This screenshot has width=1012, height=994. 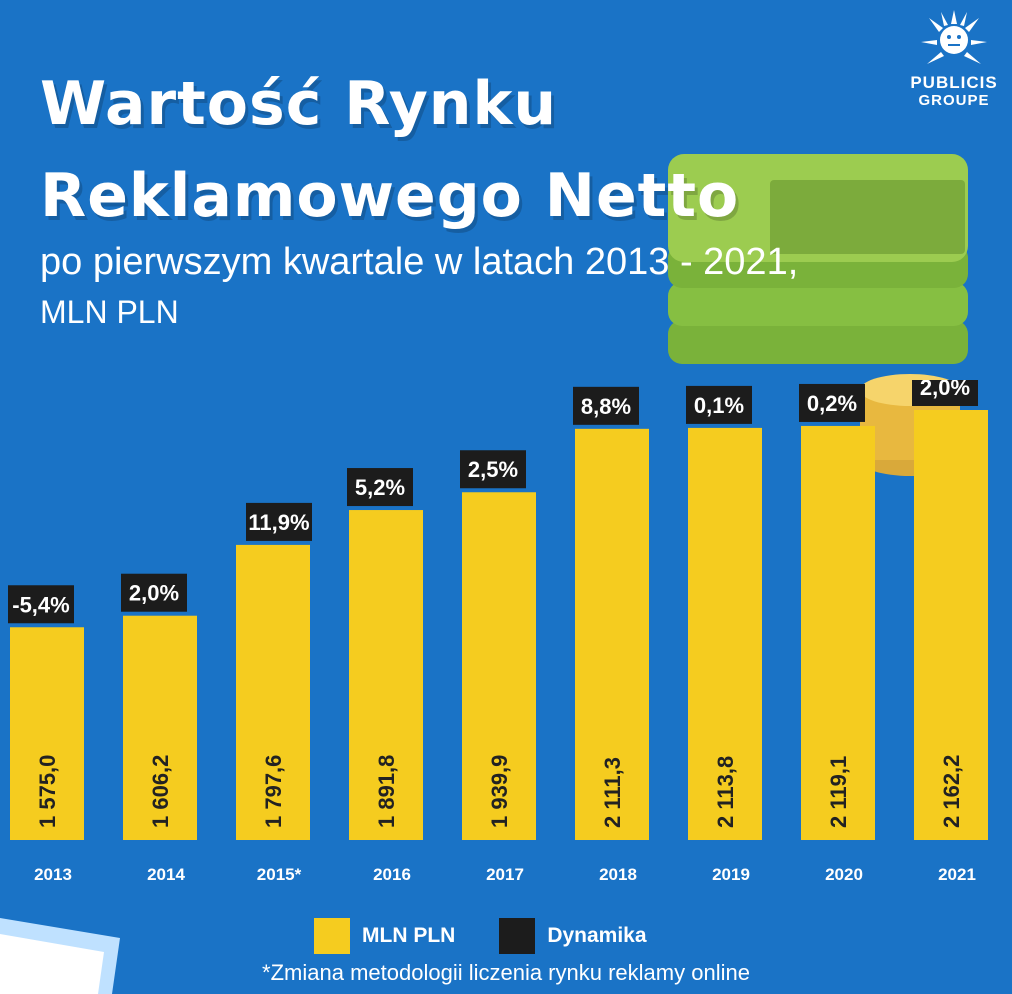 I want to click on change-label-0: -5,4%, so click(x=40, y=604).